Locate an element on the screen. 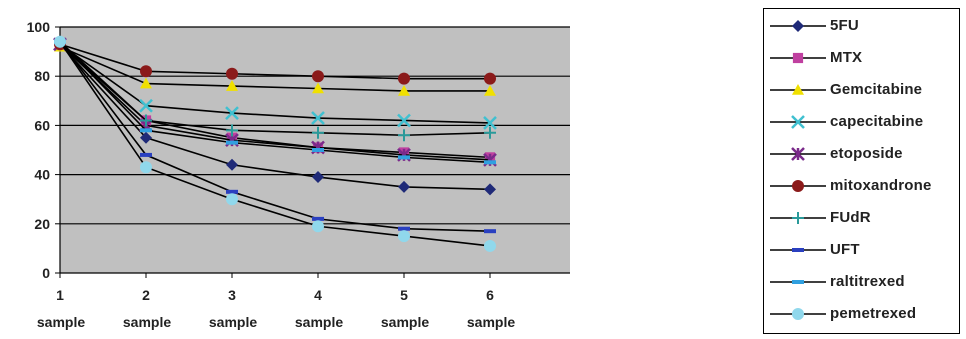 Image resolution: width=966 pixels, height=339 pixels. y-tick-label: 0 is located at coordinates (46, 273).